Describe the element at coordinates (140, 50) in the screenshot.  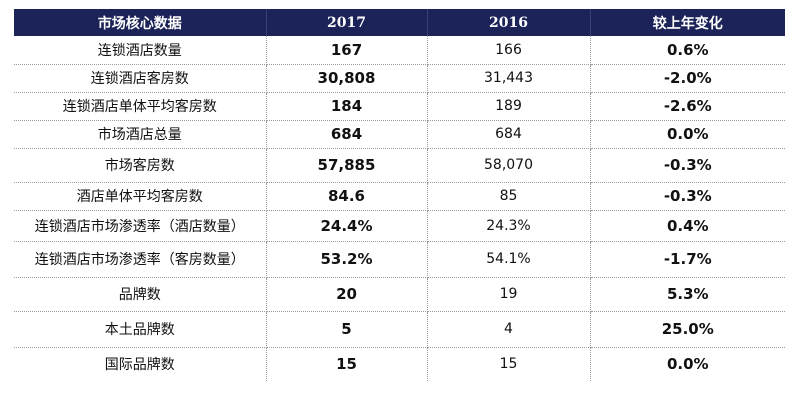
I see `row-label: 连锁酒店数量` at that location.